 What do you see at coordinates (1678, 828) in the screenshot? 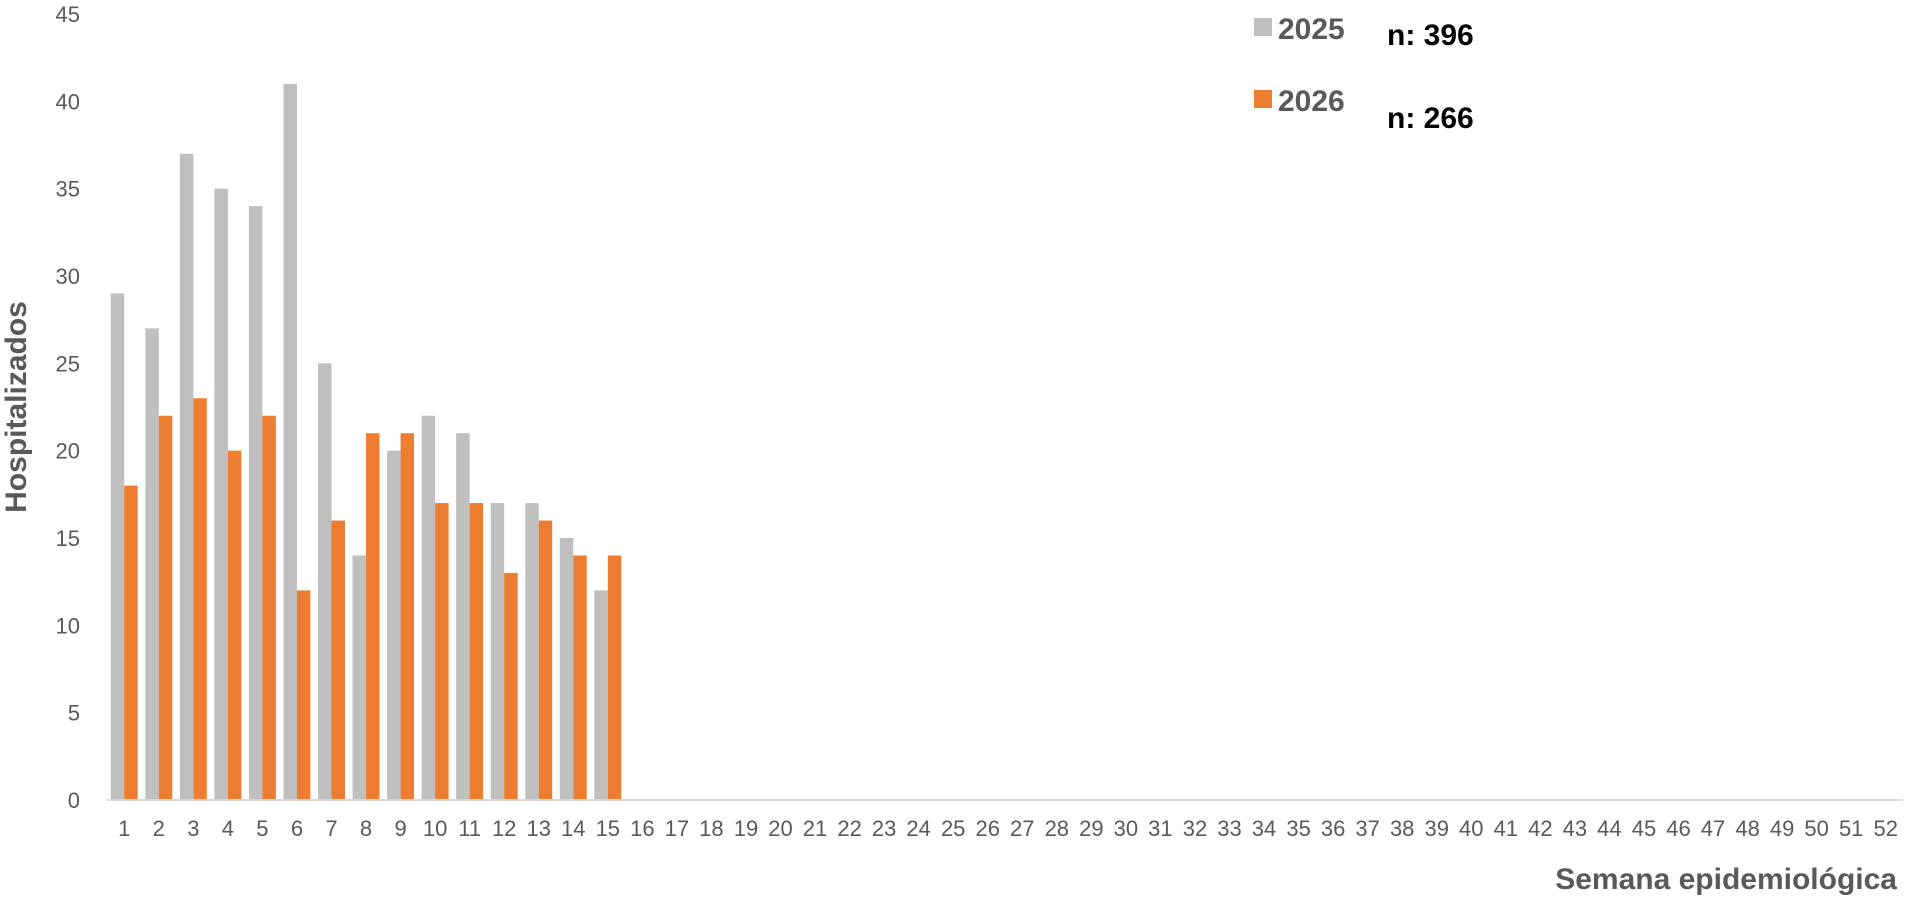
I see `x-tick-label: 46` at bounding box center [1678, 828].